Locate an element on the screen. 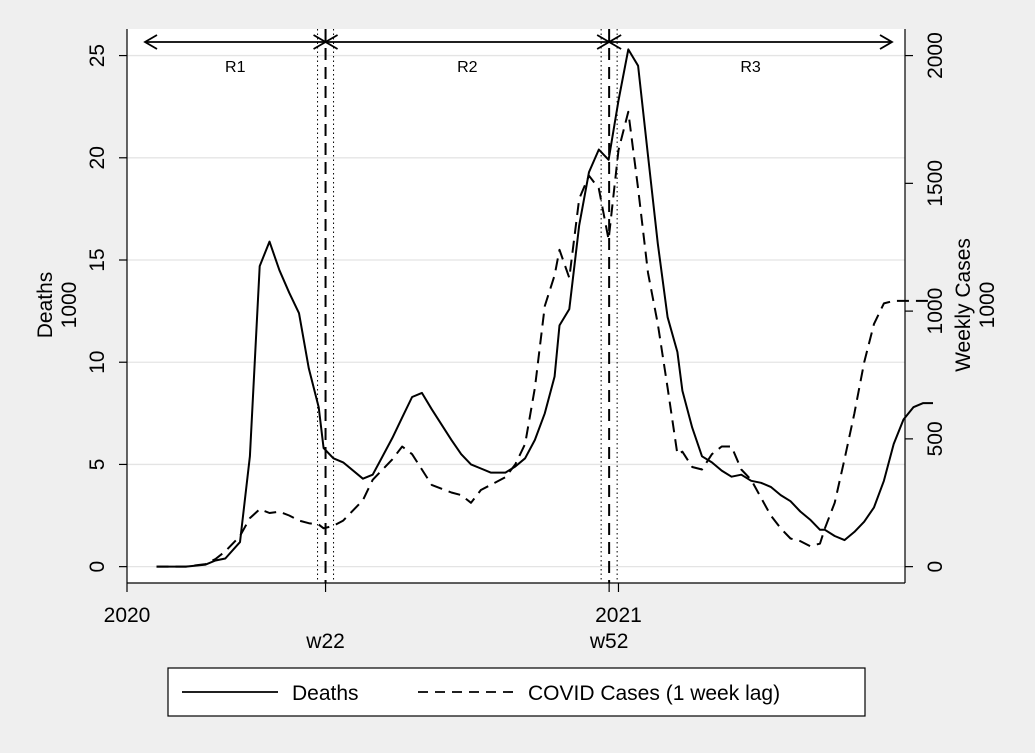 The image size is (1035, 753). left-axis-title-line-2: 1000 is located at coordinates (69, 305).